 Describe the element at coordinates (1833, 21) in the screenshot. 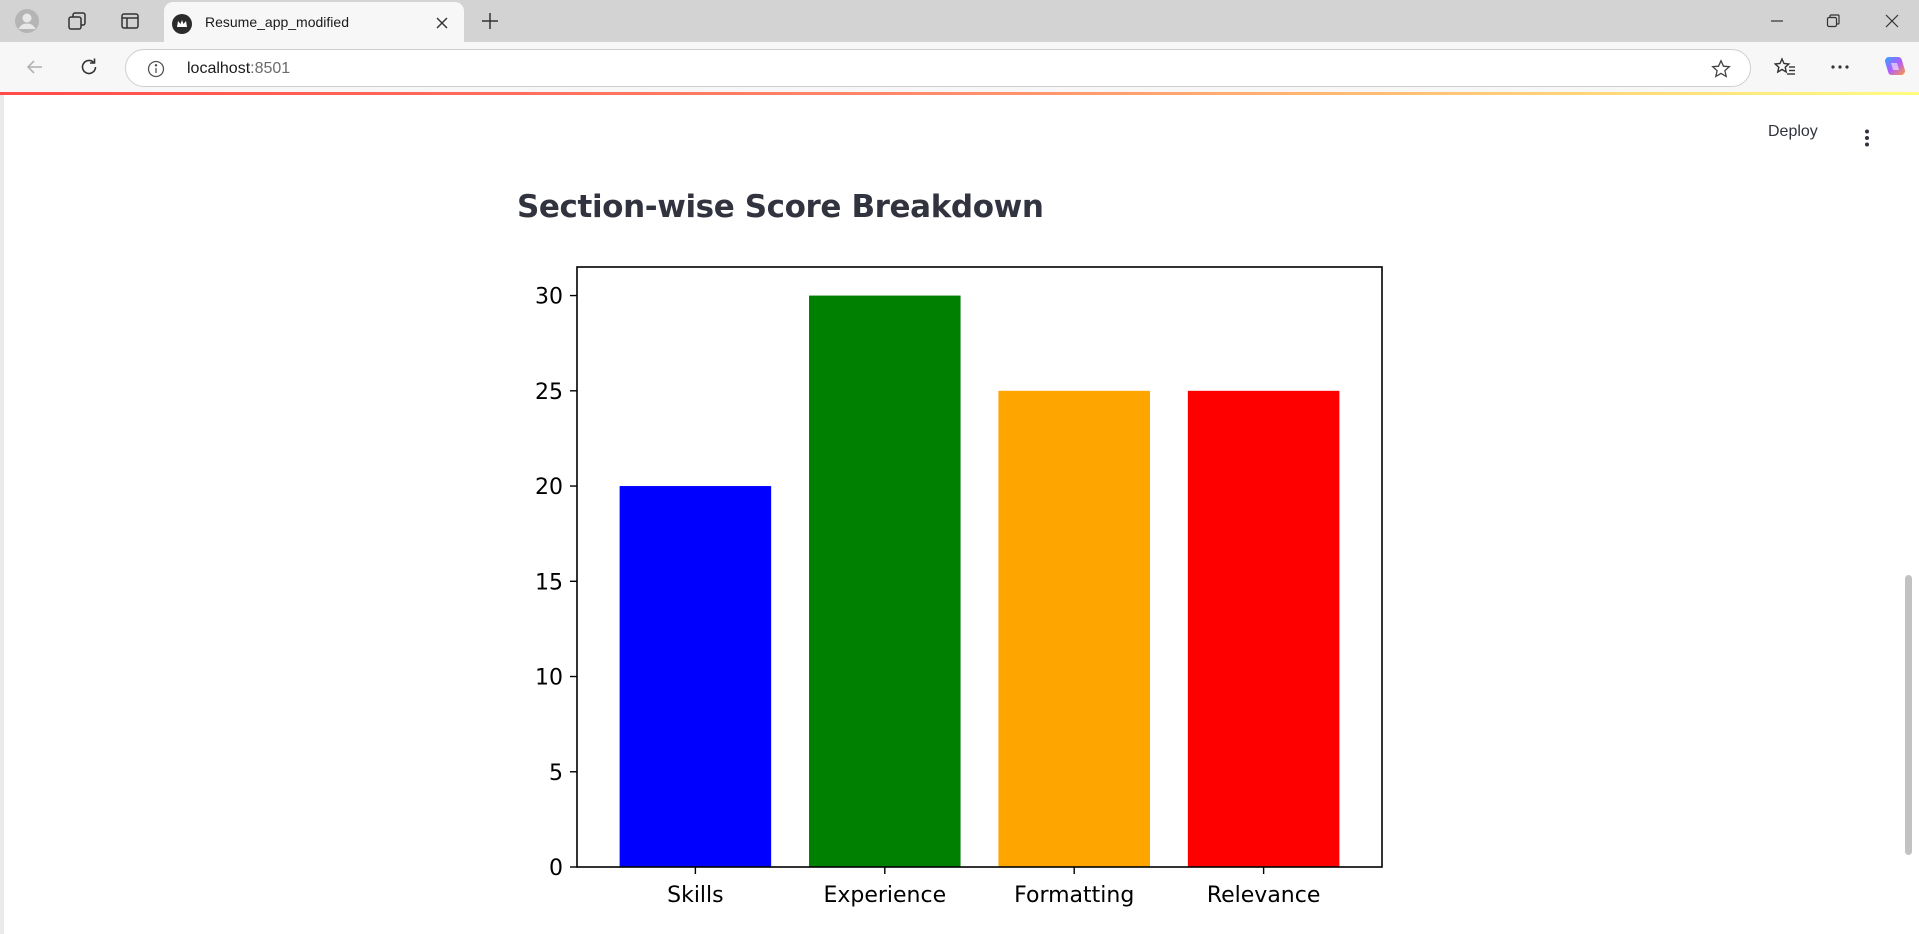

I see `restore-icon` at that location.